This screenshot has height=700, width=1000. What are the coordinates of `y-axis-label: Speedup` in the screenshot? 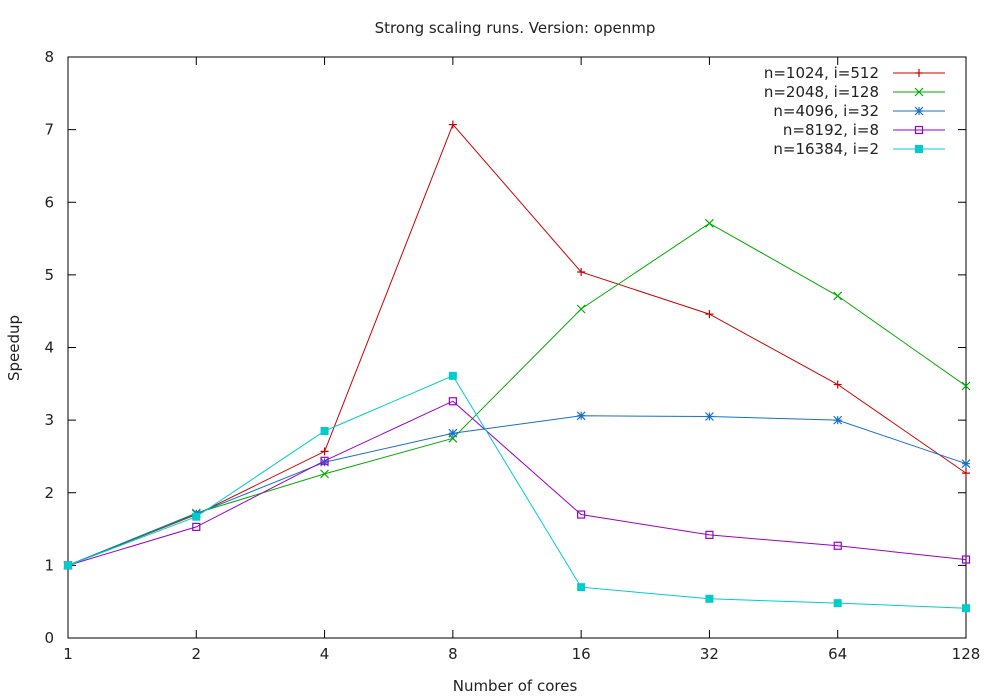 It's located at (14, 348).